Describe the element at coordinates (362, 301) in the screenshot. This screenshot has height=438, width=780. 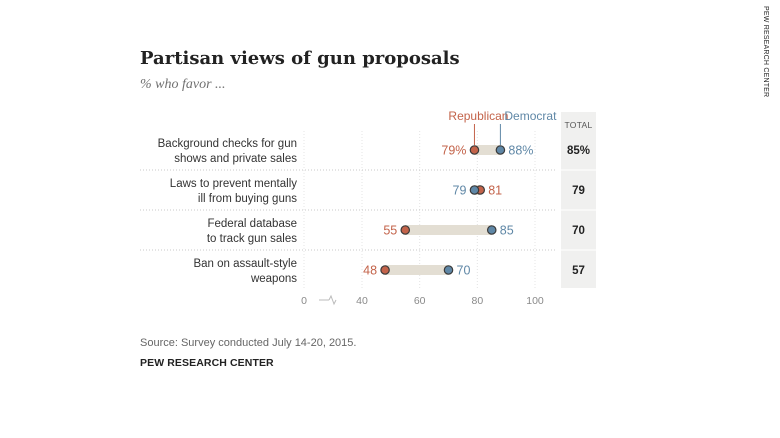
I see `x-tick-label: 40` at that location.